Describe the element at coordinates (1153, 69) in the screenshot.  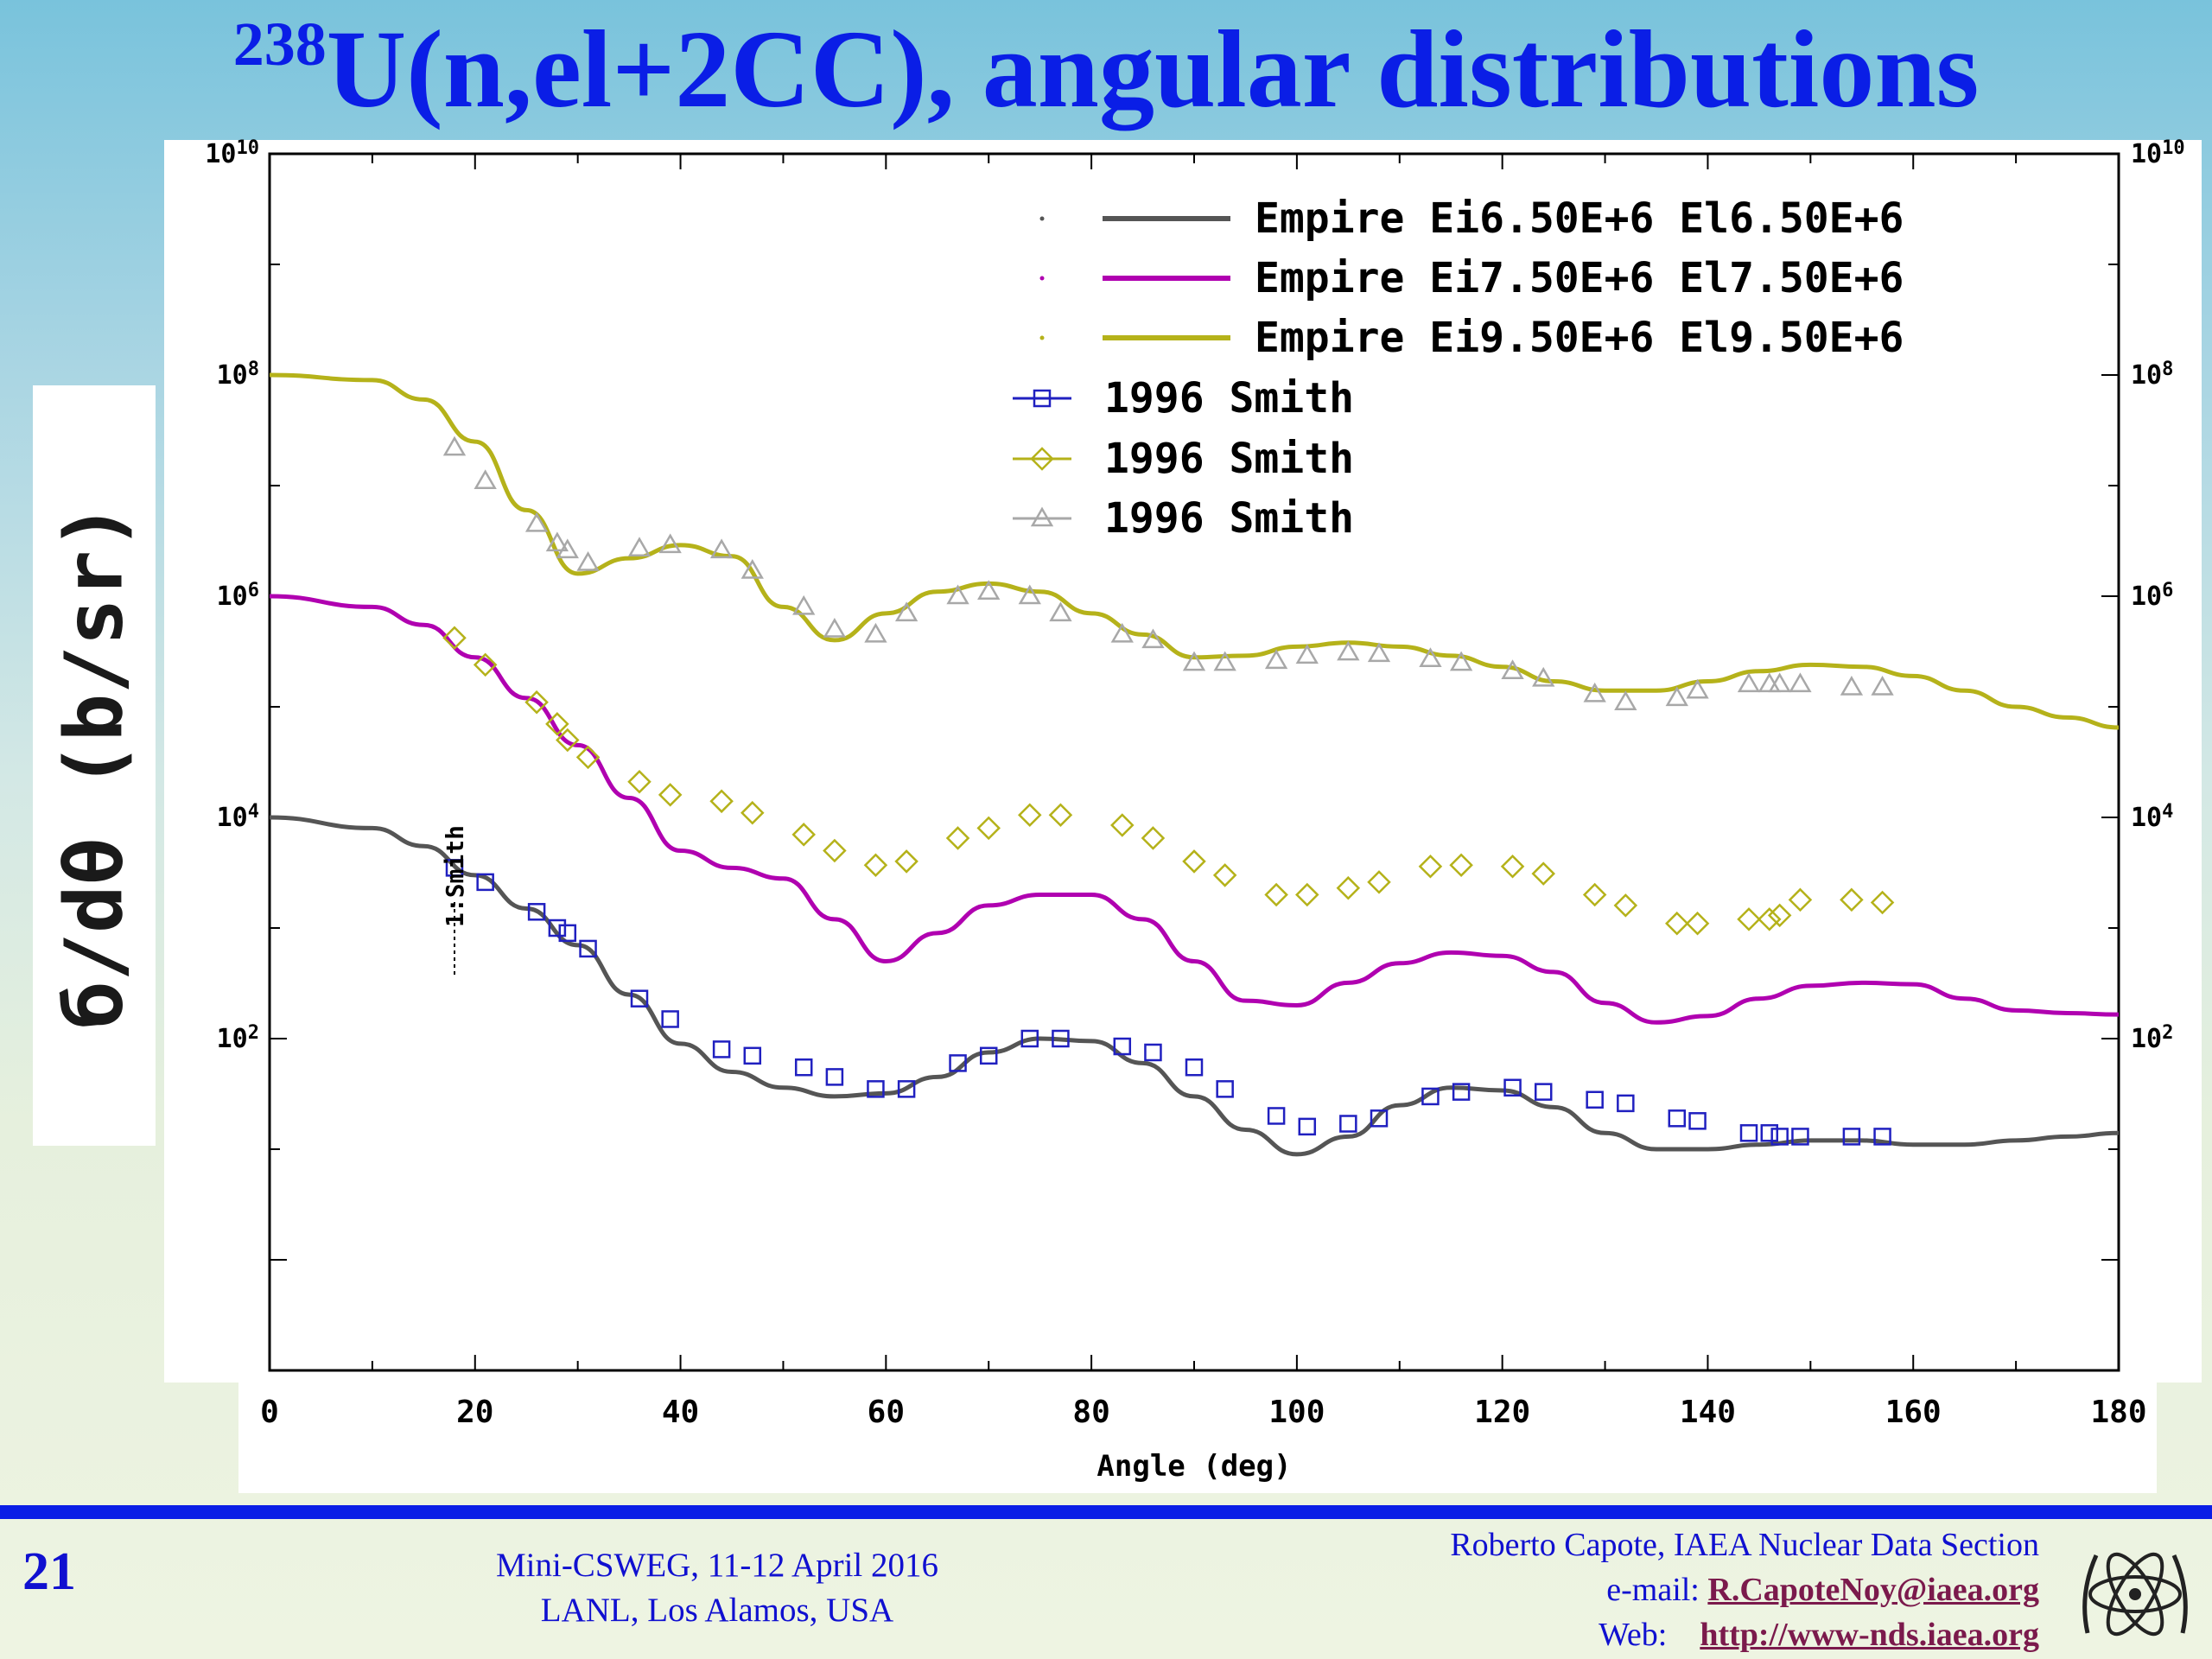
I see `title-text: U(n,el+2CC), angular distributions` at that location.